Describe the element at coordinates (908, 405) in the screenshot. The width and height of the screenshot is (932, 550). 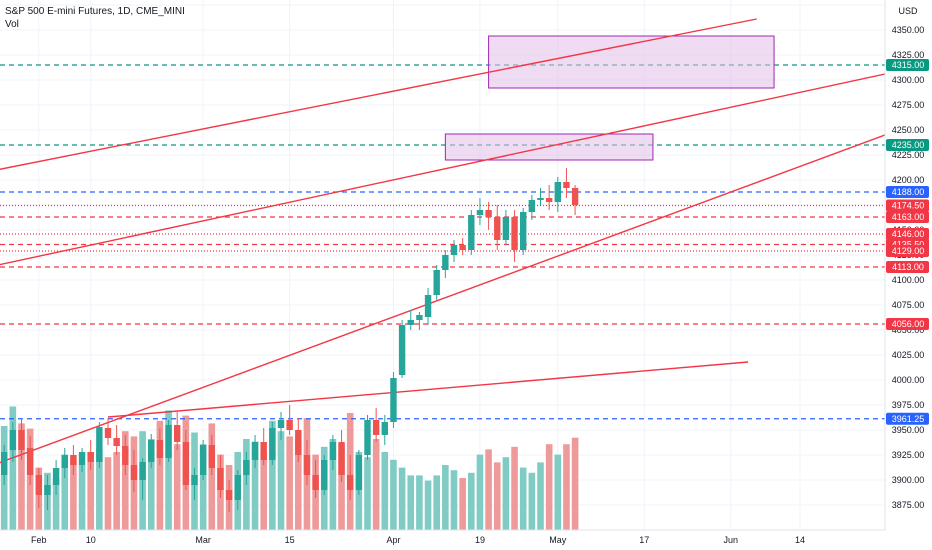
I see `price-tick-label: 3975.00` at that location.